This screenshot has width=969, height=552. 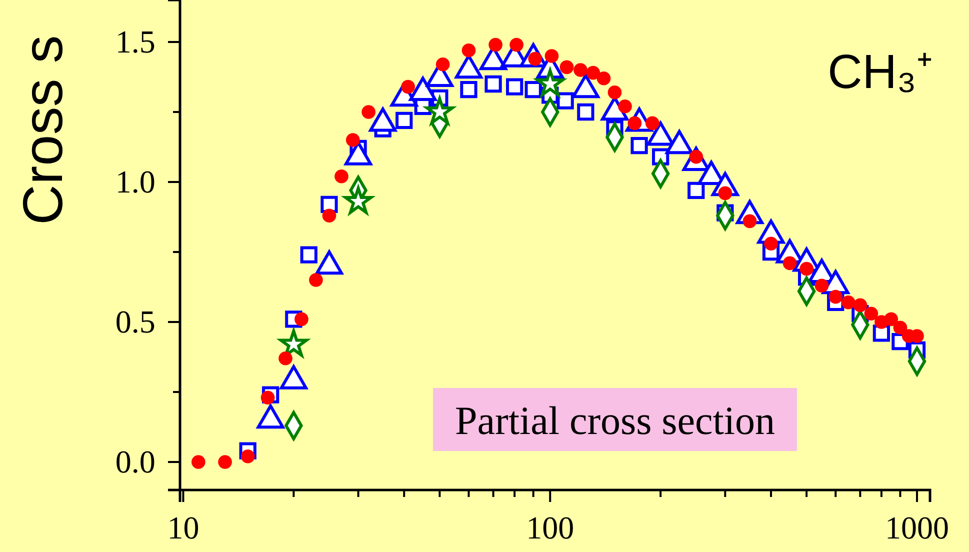 I want to click on y-tick-label: 1.5, so click(x=135, y=41).